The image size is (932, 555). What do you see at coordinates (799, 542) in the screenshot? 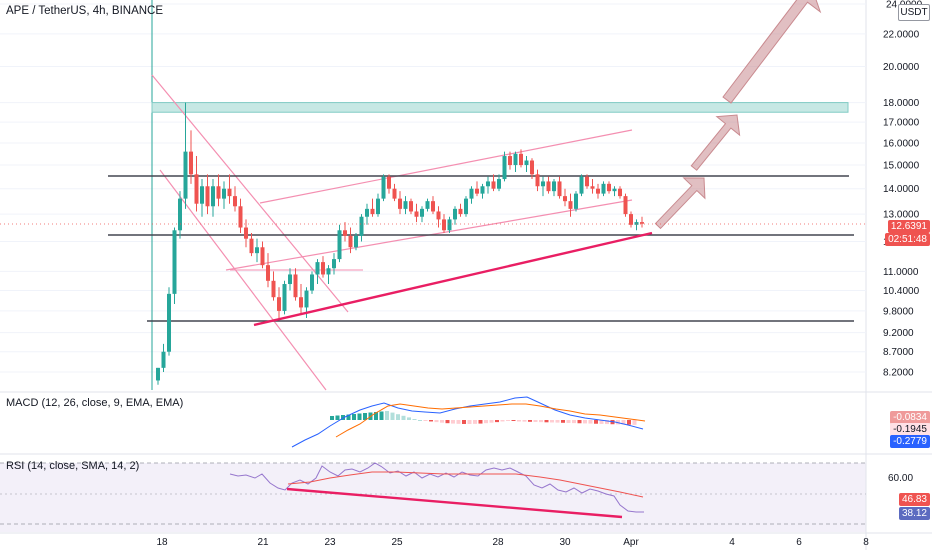
I see `time-axis-tick: 6` at bounding box center [799, 542].